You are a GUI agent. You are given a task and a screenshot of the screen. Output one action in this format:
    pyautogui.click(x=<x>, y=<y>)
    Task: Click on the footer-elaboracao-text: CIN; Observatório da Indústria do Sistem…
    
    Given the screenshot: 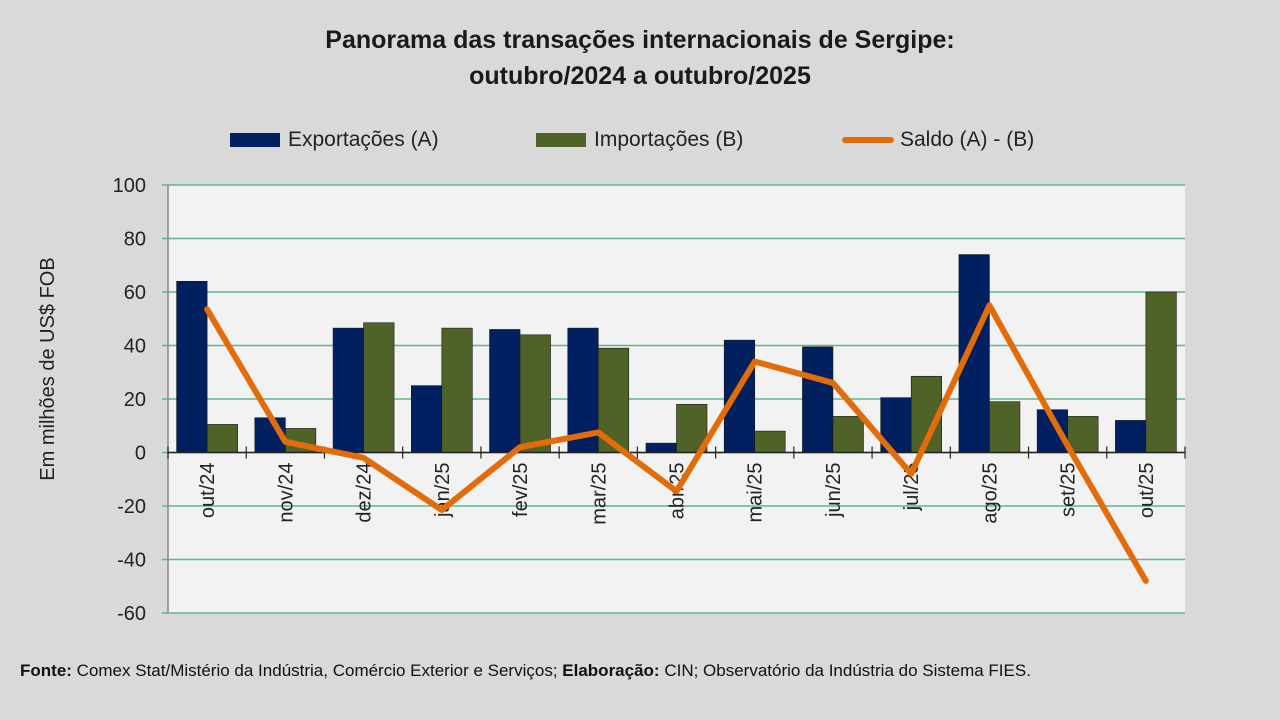 What is the action you would take?
    pyautogui.click(x=845, y=670)
    